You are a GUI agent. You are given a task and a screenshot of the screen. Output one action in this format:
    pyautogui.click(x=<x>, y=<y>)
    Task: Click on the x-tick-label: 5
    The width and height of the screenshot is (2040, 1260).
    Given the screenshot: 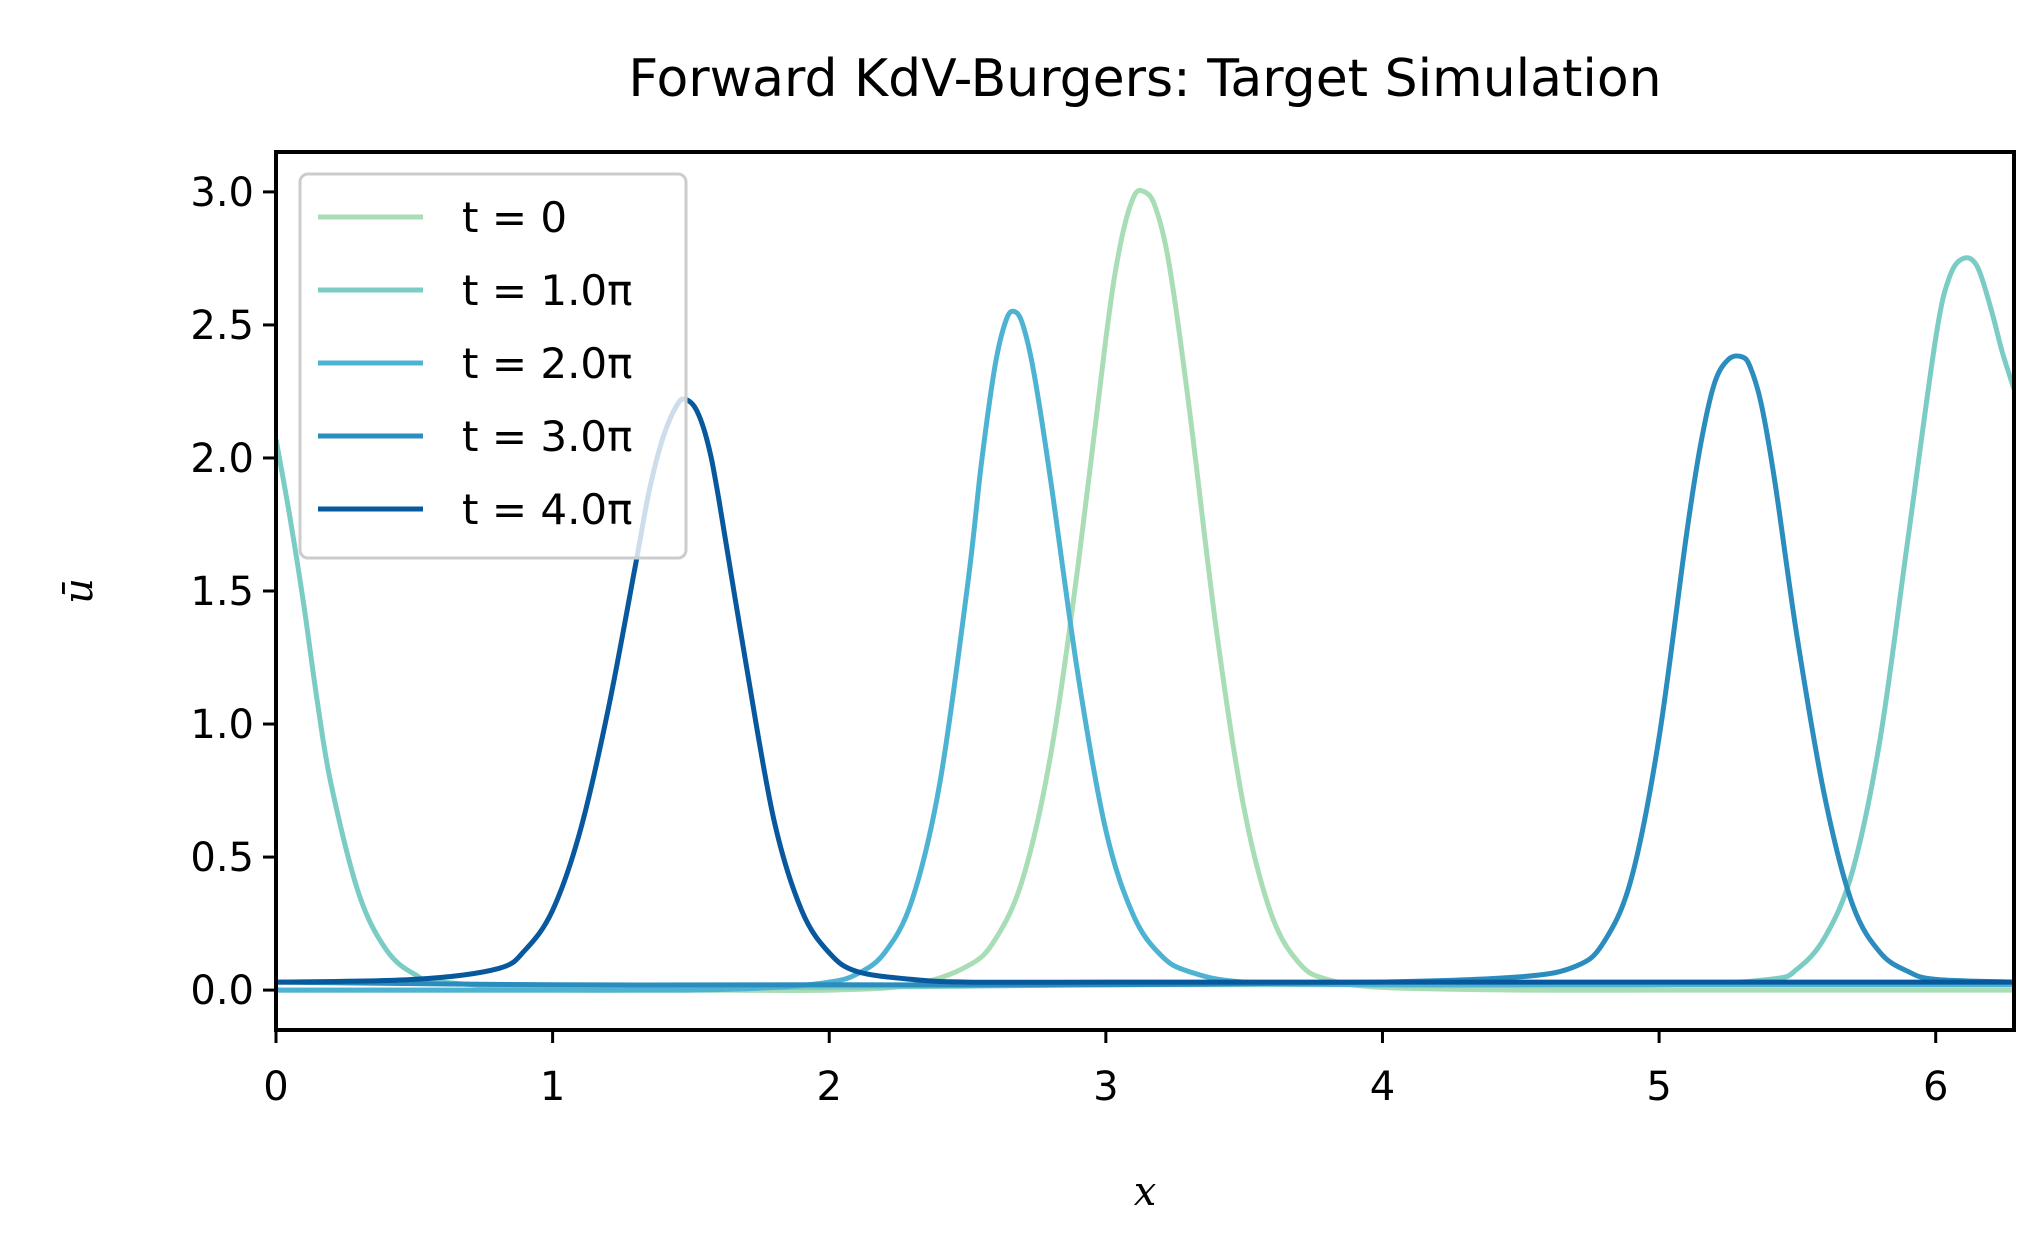 What is the action you would take?
    pyautogui.click(x=1658, y=1087)
    